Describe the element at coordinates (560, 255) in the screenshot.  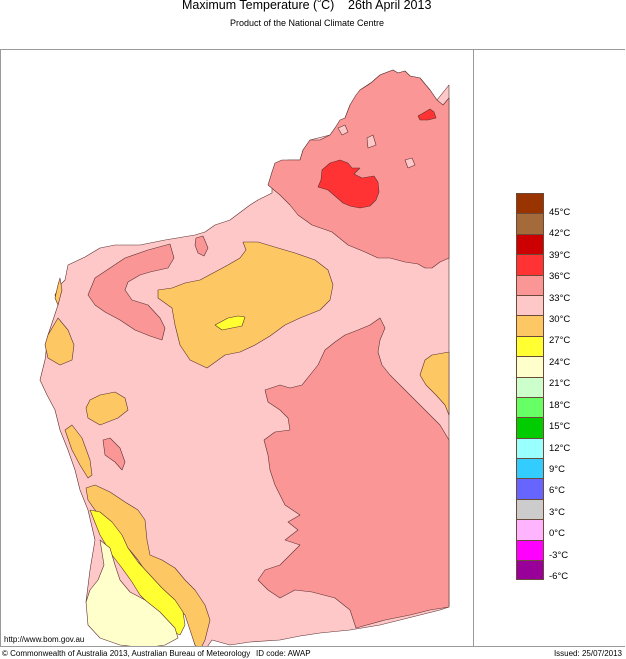
I see `legend-label: 39°C` at that location.